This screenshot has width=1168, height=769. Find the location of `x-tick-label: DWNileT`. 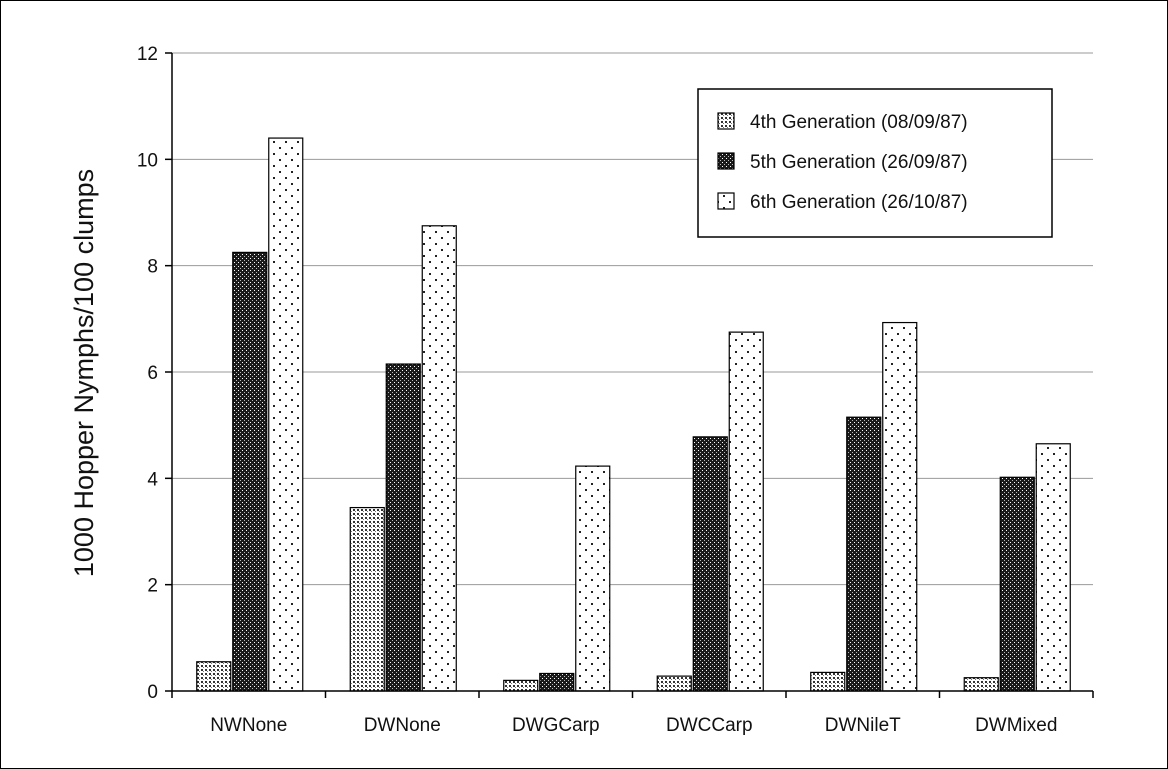

x-tick-label: DWNileT is located at coordinates (863, 725).